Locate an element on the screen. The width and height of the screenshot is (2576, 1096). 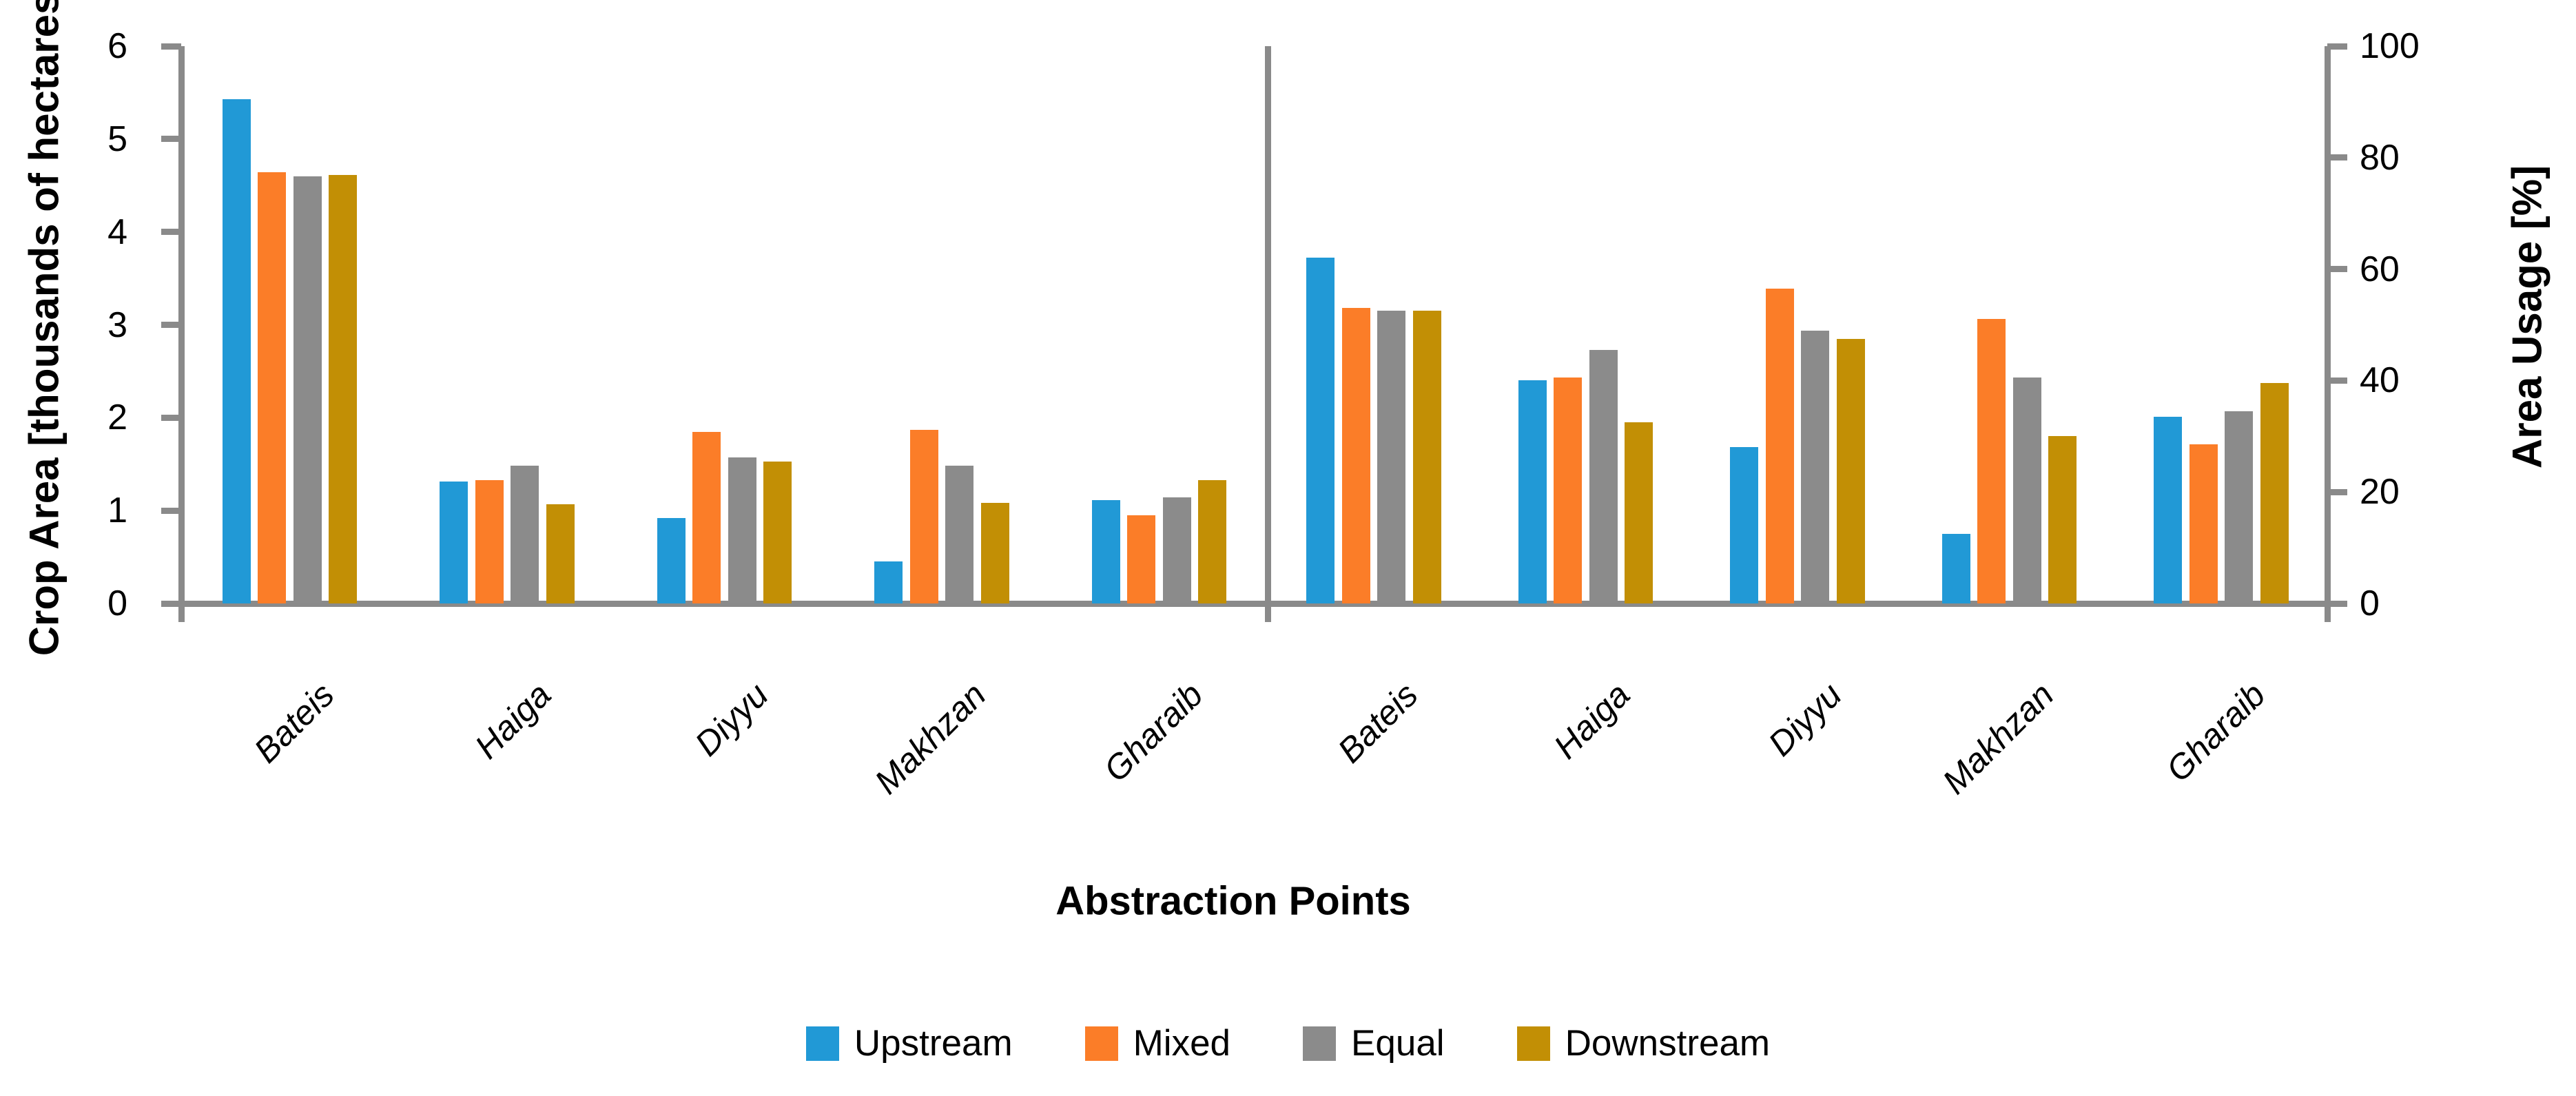
right-y-tick-label: 100 is located at coordinates (2390, 46).